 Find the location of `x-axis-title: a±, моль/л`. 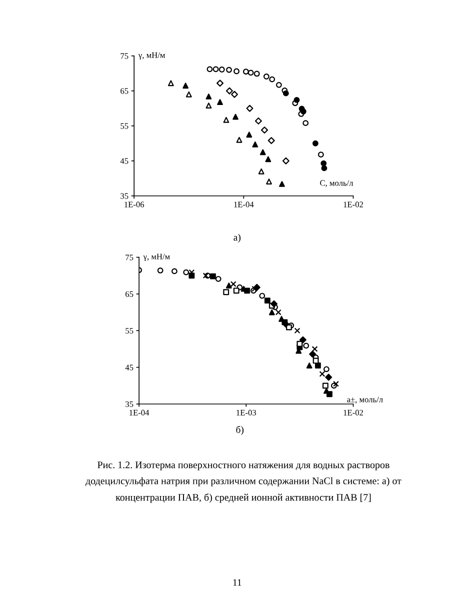

x-axis-title: a±, моль/л is located at coordinates (365, 400).